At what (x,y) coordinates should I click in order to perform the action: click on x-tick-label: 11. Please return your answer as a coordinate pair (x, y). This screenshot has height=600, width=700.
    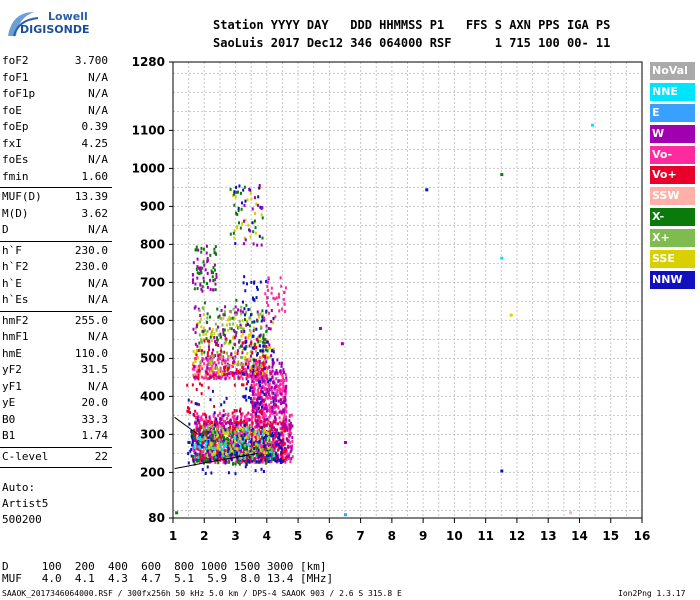
    Looking at the image, I should click on (485, 536).